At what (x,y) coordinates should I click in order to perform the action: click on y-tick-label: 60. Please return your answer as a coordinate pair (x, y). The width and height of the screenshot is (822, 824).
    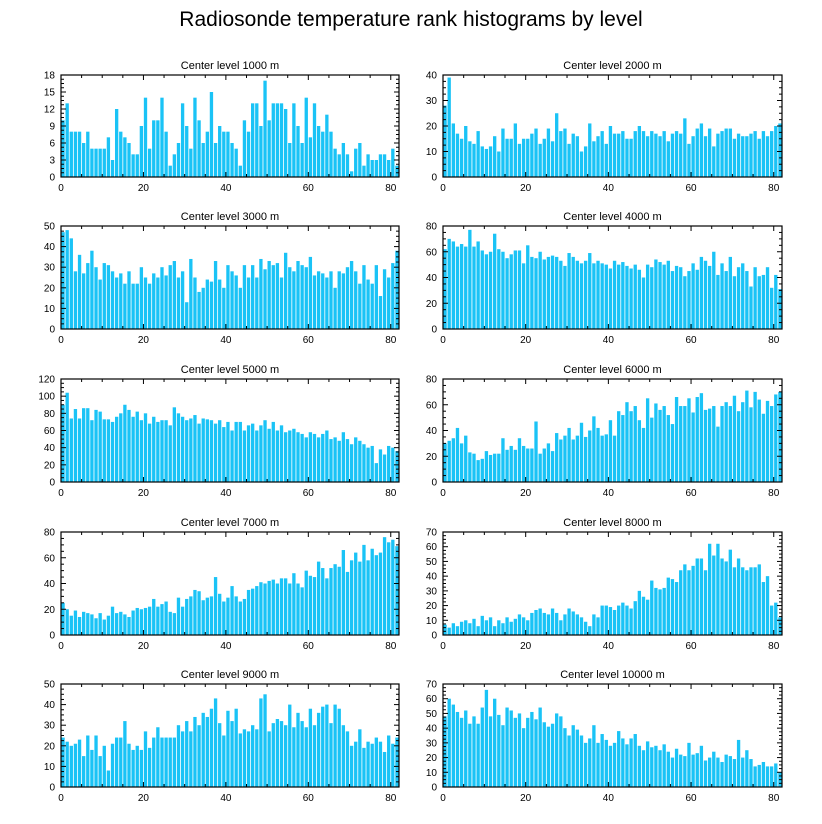
    Looking at the image, I should click on (432, 405).